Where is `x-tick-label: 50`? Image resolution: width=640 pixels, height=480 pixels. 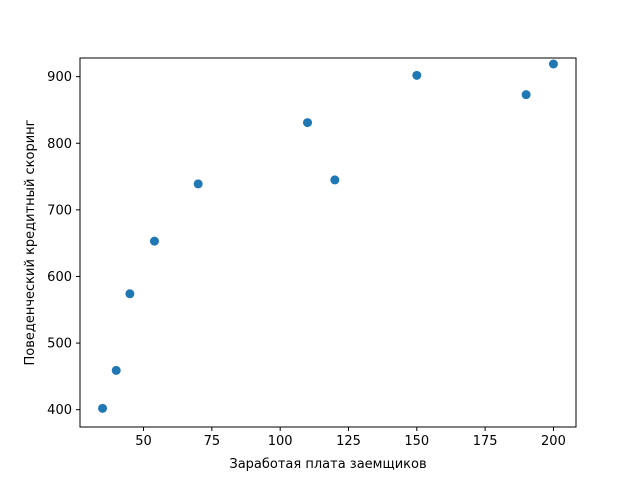 x-tick-label: 50 is located at coordinates (143, 441).